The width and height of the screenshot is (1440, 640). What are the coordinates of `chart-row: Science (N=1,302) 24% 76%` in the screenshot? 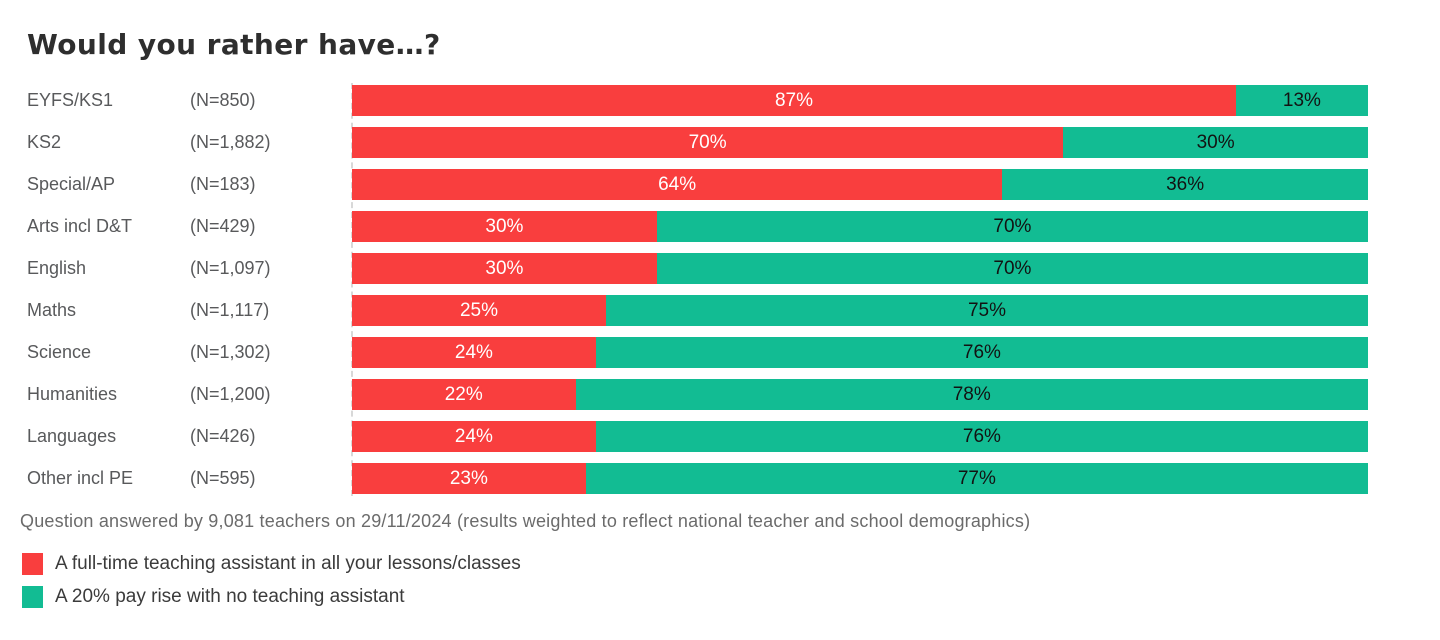 It's located at (697, 352).